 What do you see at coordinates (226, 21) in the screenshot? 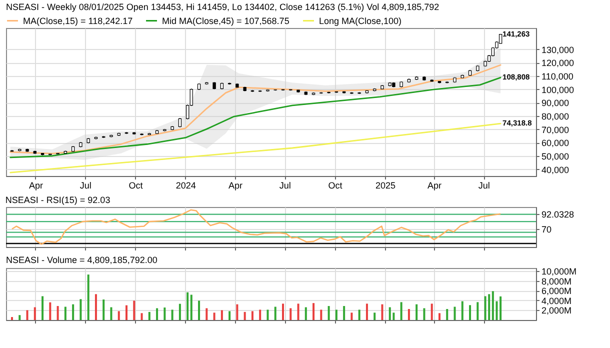
I see `legend-label: Mid MA(Close,45) = 107,568.75` at bounding box center [226, 21].